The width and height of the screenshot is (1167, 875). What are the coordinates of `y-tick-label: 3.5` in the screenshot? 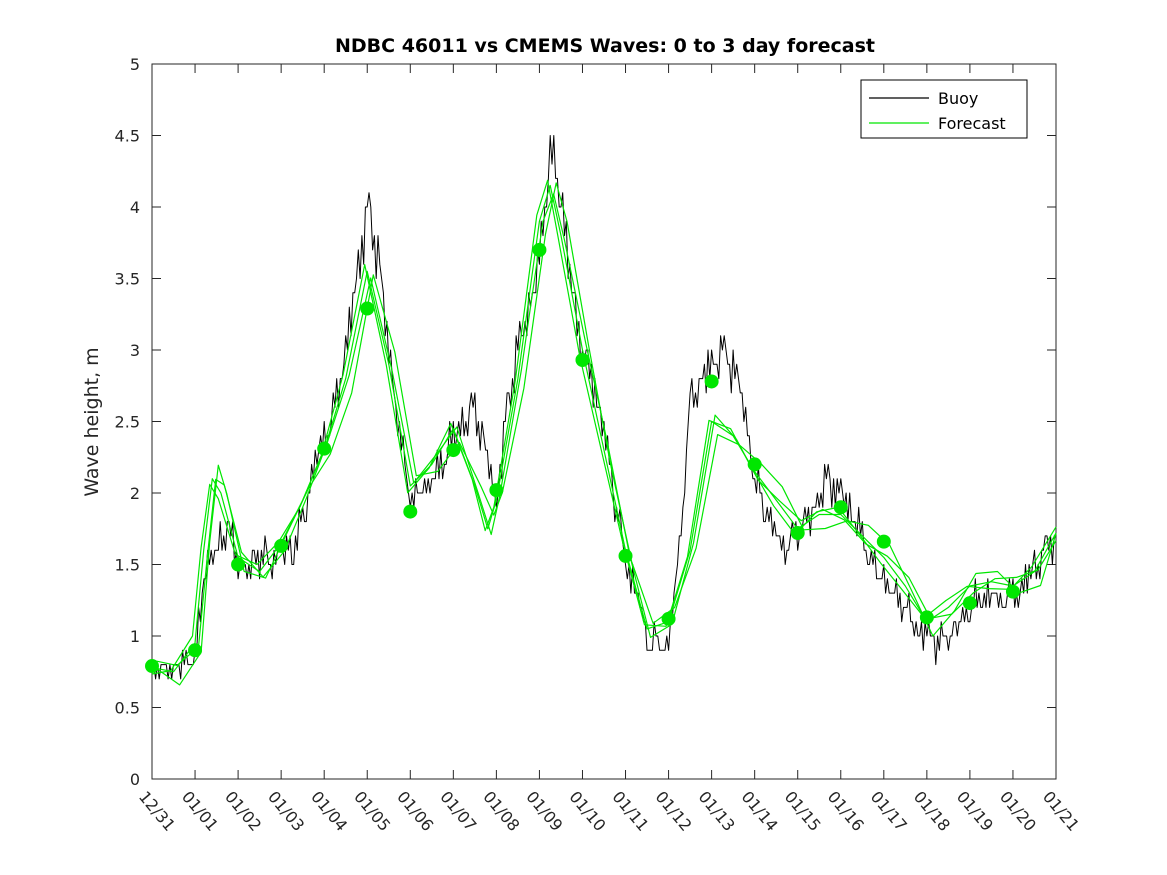 It's located at (127, 279).